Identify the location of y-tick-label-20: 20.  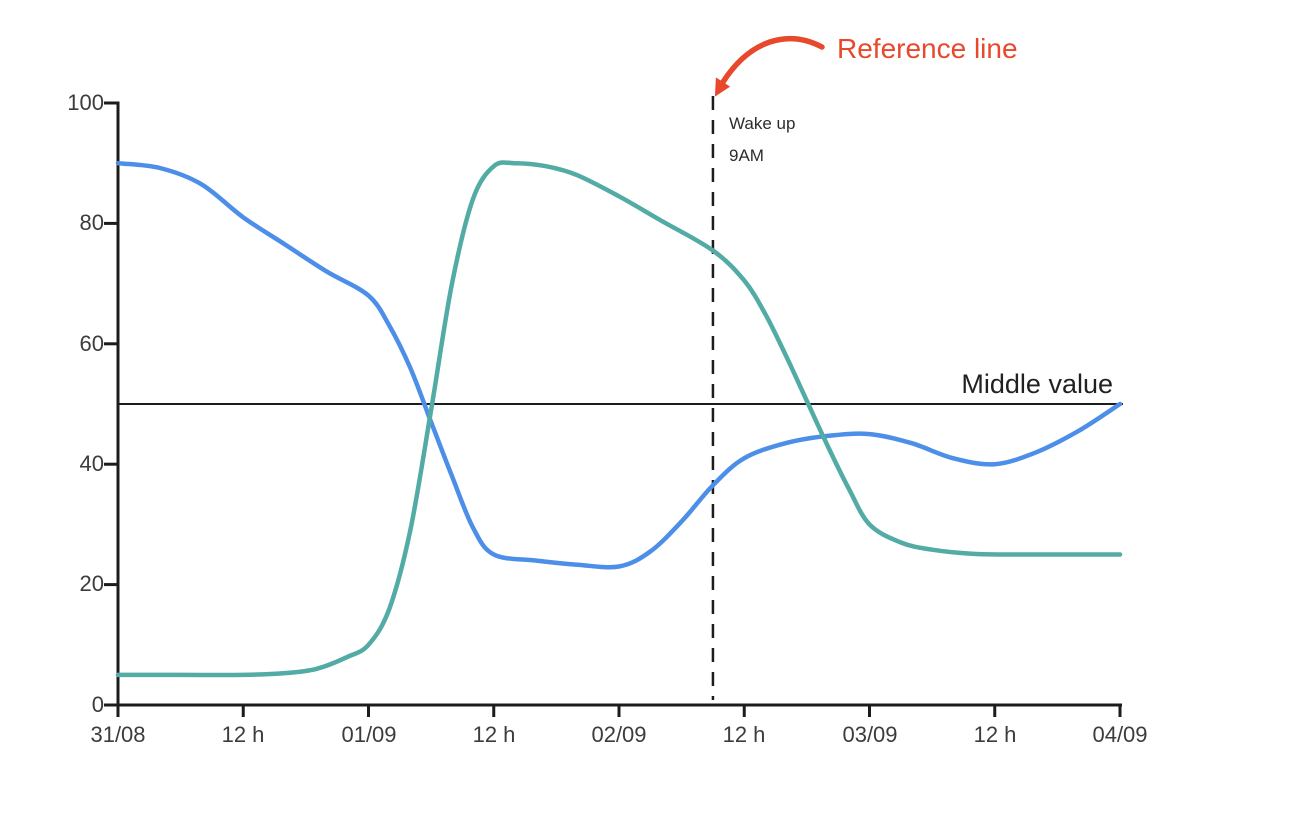
(91, 583).